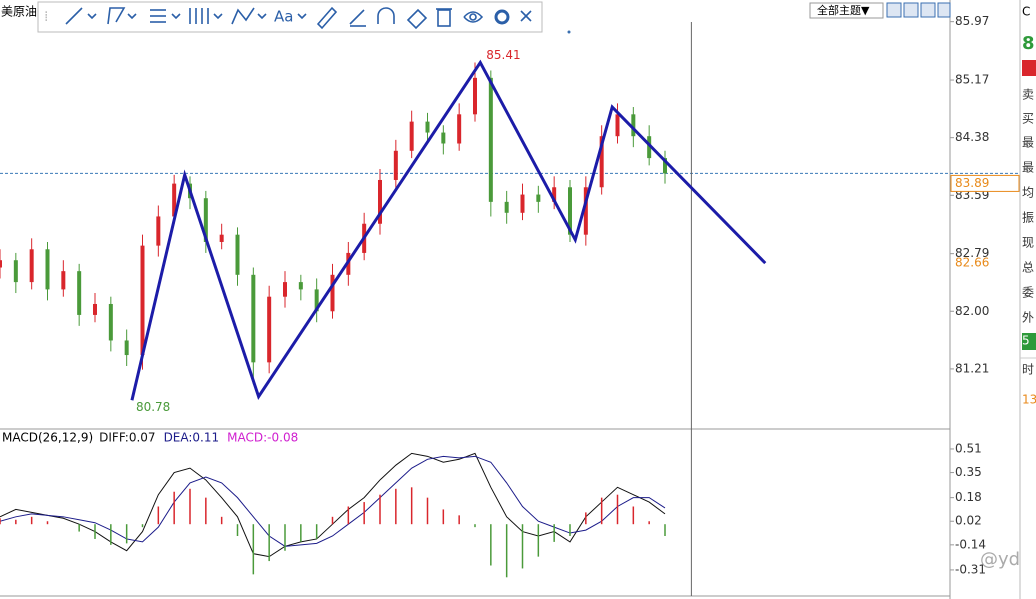 This screenshot has height=599, width=1036. What do you see at coordinates (970, 544) in the screenshot?
I see `y-tick-label: -0.14` at bounding box center [970, 544].